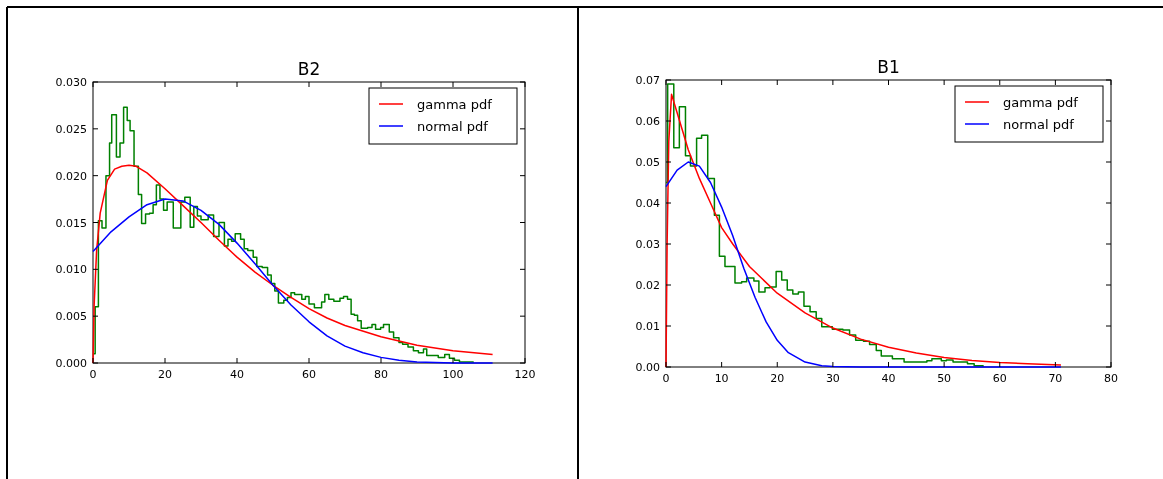 The image size is (1163, 479). Describe the element at coordinates (647, 203) in the screenshot. I see `y-tick-label: 0.04` at that location.